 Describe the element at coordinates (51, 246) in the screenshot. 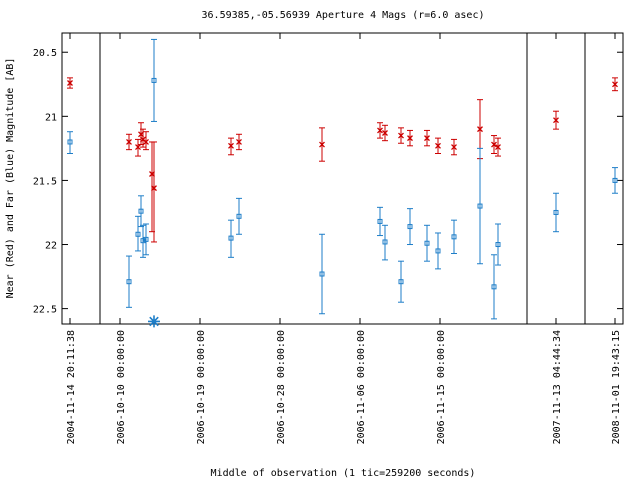

I see `y-tick-label: 22` at that location.